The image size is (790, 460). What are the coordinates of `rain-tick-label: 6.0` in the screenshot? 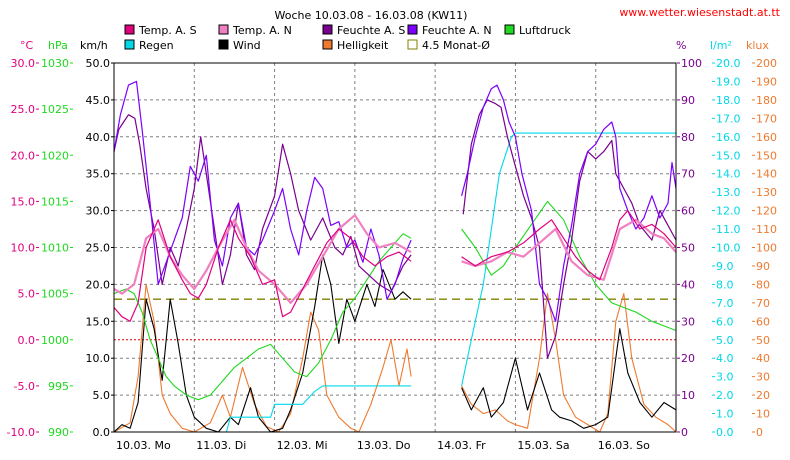 It's located at (725, 321).